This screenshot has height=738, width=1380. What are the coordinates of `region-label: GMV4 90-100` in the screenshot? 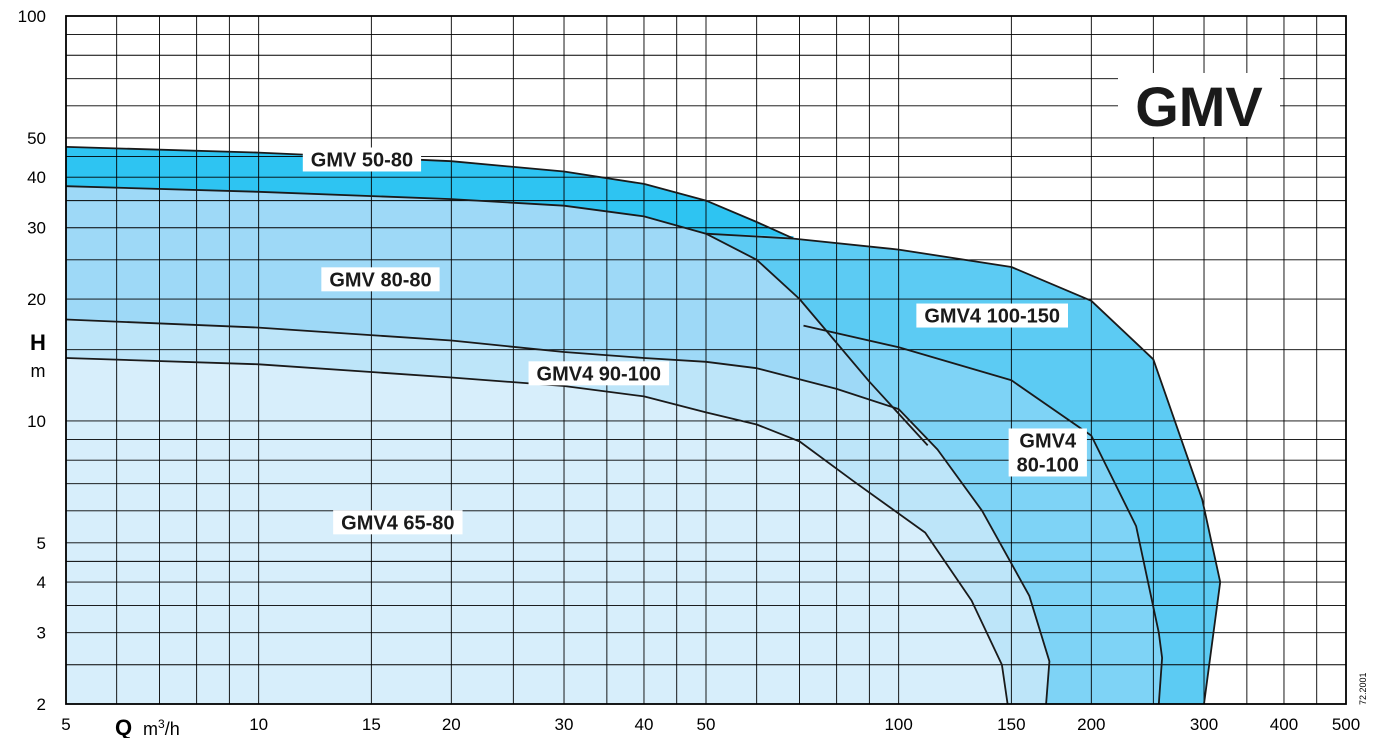 It's located at (599, 373).